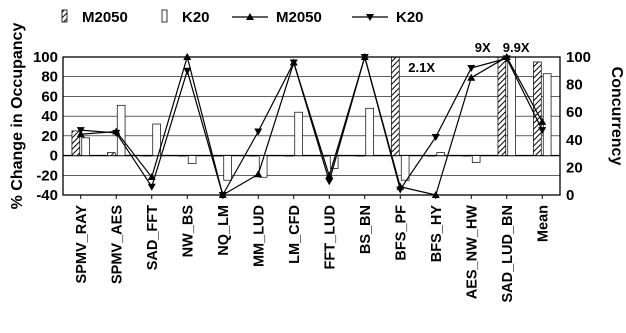  I want to click on annotations: 2.1X 9X 9.9X, so click(469, 57).